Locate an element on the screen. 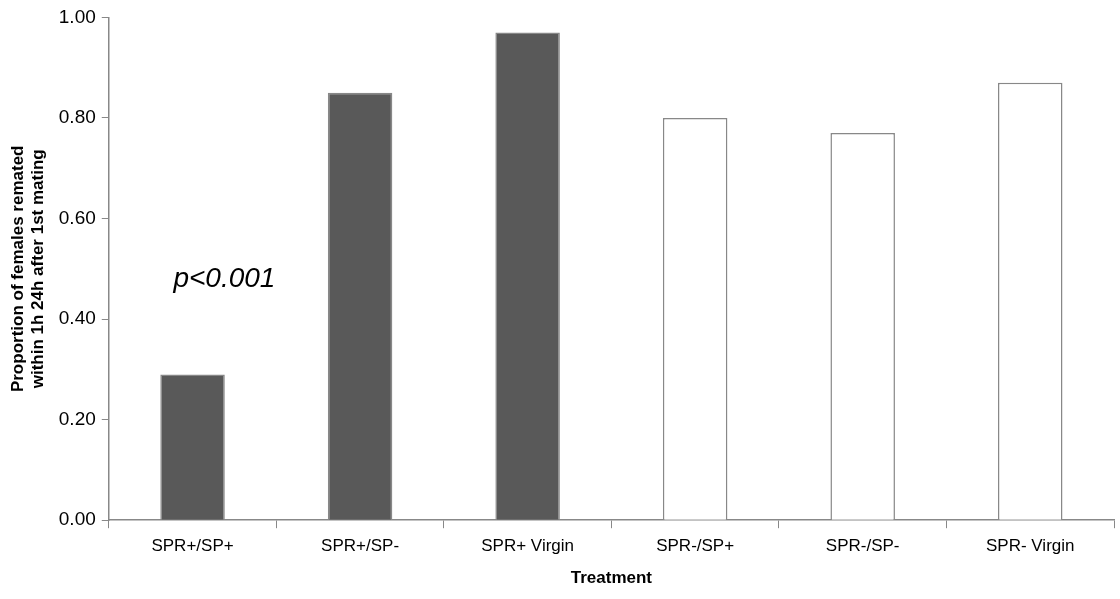  y-axis-title: Proportion of females remated within 1h 24h after 1st mating is located at coordinates (27, 269).